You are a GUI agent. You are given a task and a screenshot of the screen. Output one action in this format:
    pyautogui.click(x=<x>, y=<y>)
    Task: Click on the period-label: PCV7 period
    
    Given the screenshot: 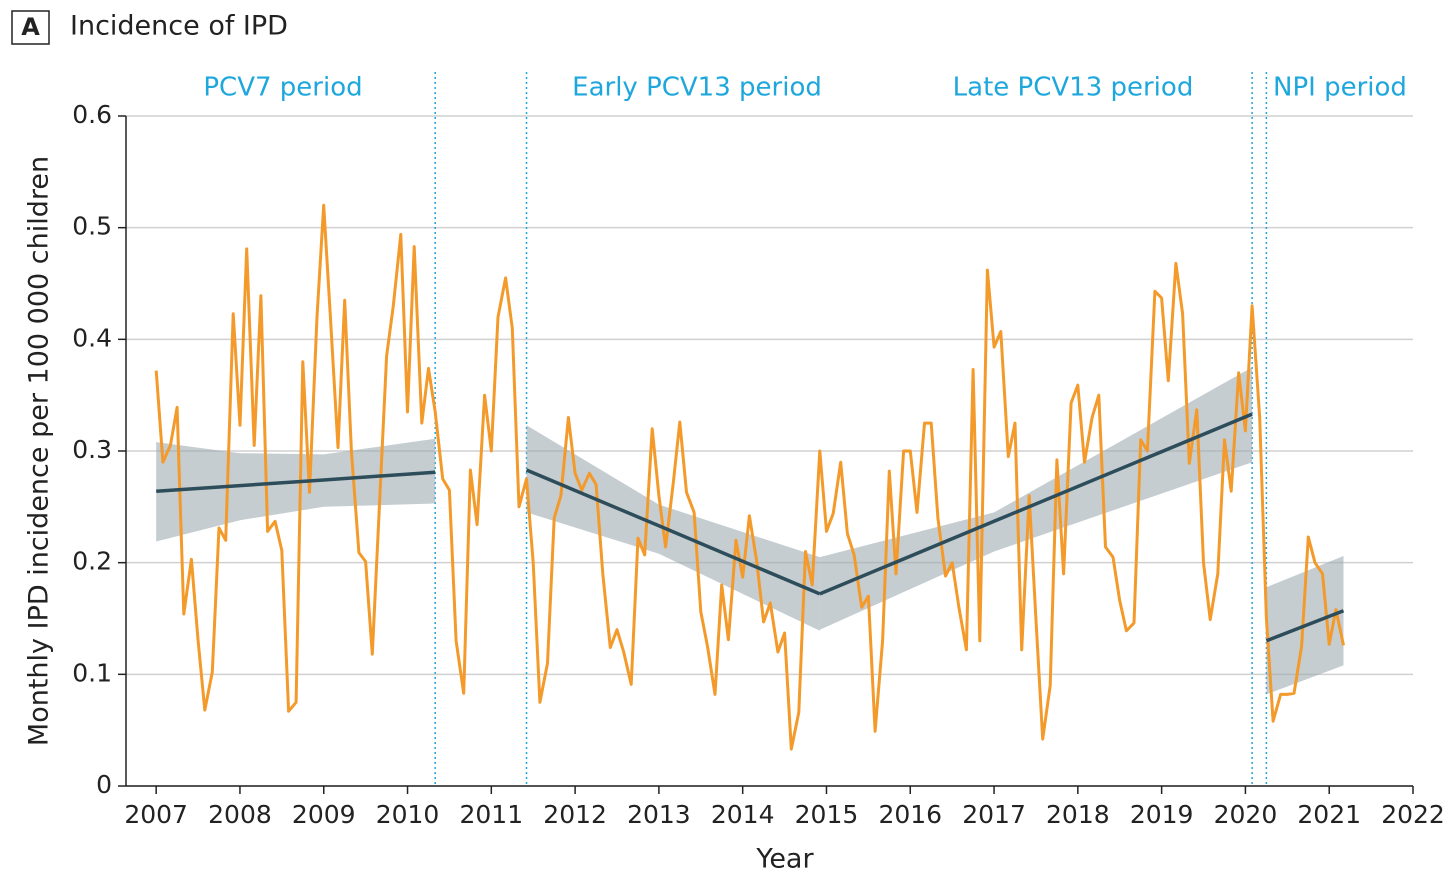 What is the action you would take?
    pyautogui.click(x=282, y=88)
    